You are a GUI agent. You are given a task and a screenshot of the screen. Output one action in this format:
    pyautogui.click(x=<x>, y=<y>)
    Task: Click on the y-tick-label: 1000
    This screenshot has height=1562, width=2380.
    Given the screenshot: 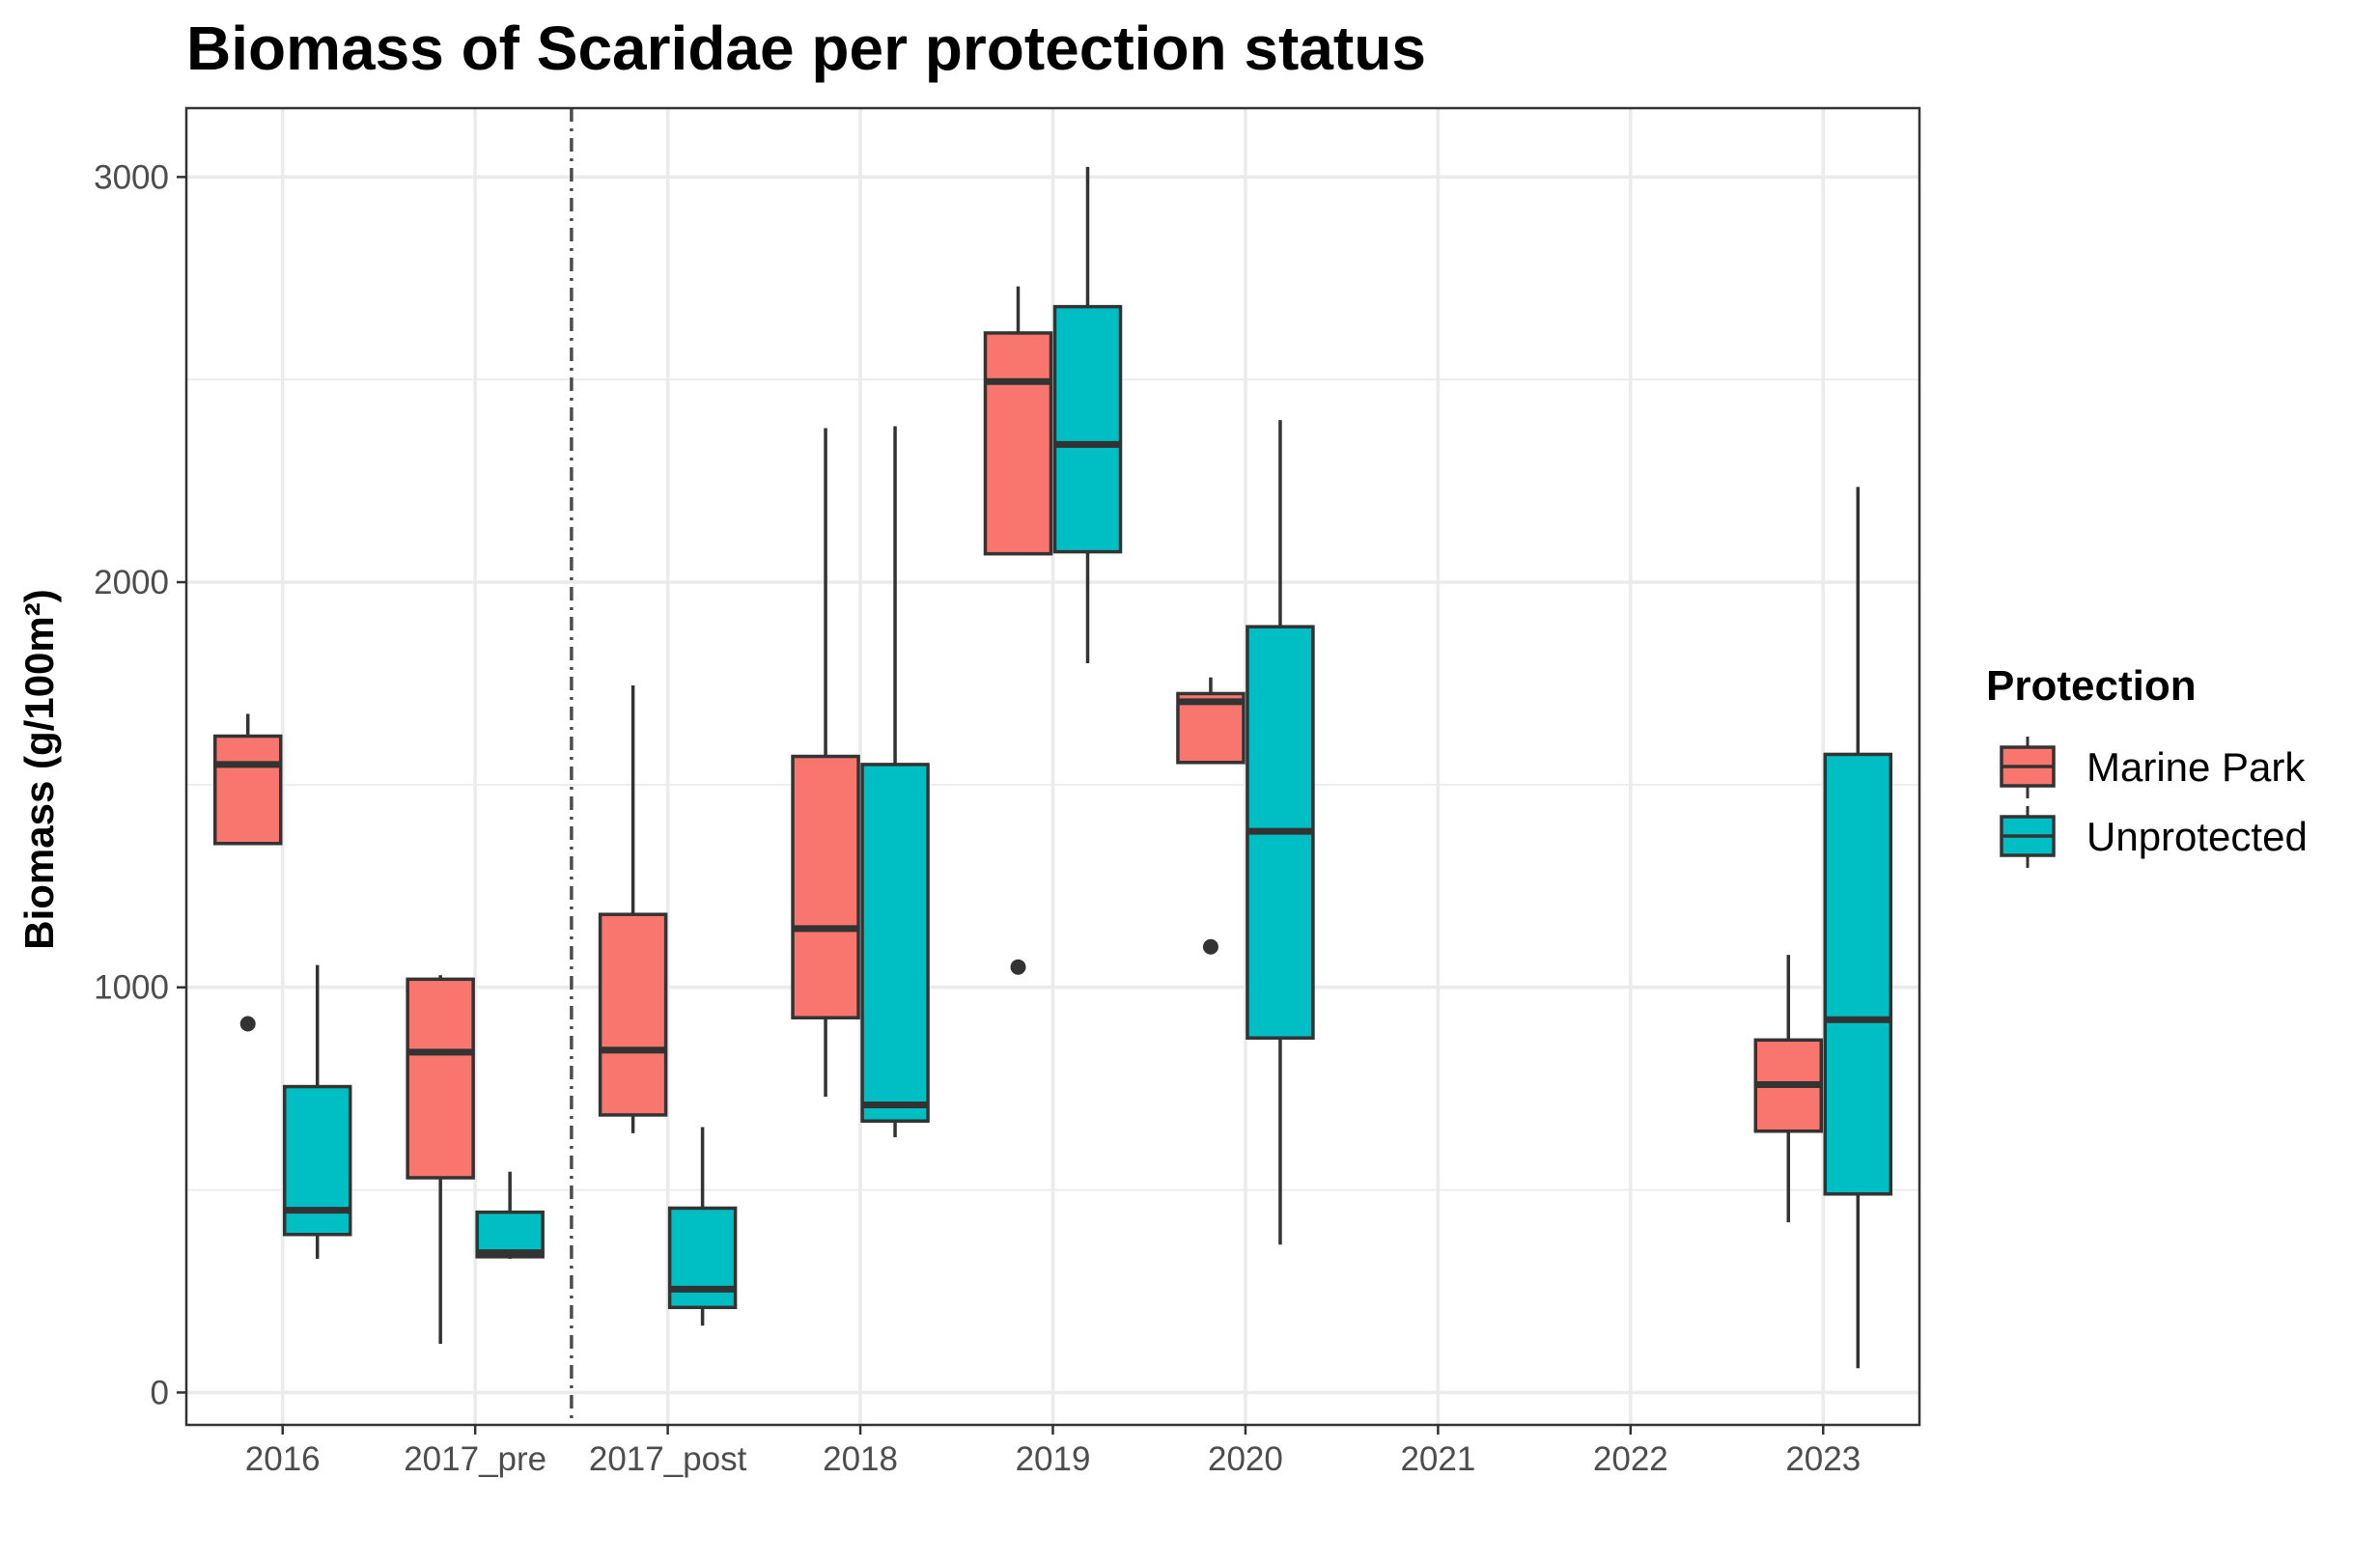 What is the action you would take?
    pyautogui.click(x=132, y=988)
    